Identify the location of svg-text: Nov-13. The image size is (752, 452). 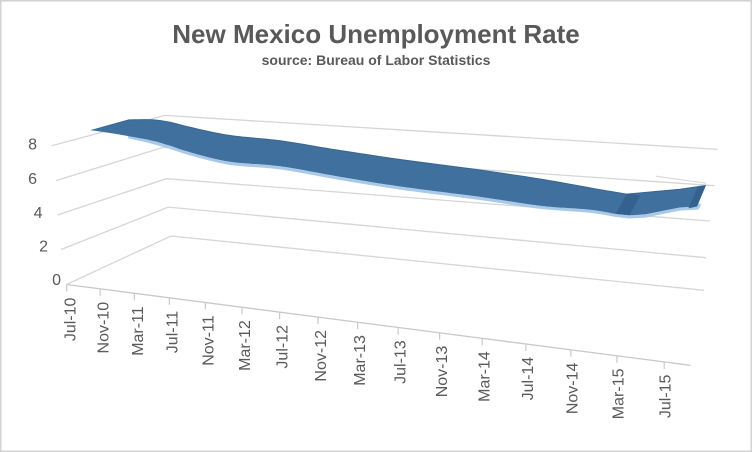
(442, 372).